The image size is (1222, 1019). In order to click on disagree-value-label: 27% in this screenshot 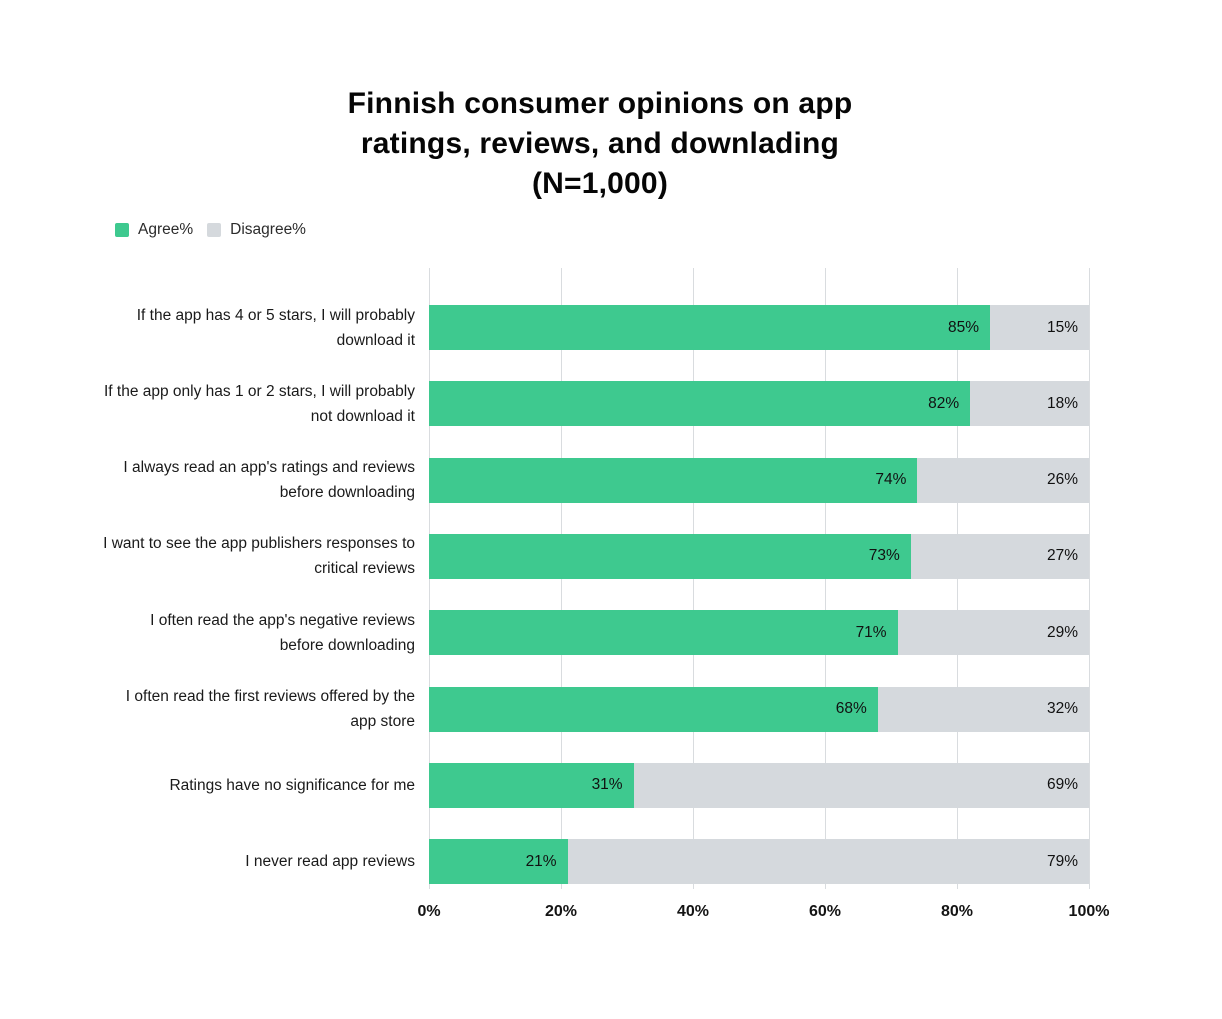, I will do `click(1062, 556)`.